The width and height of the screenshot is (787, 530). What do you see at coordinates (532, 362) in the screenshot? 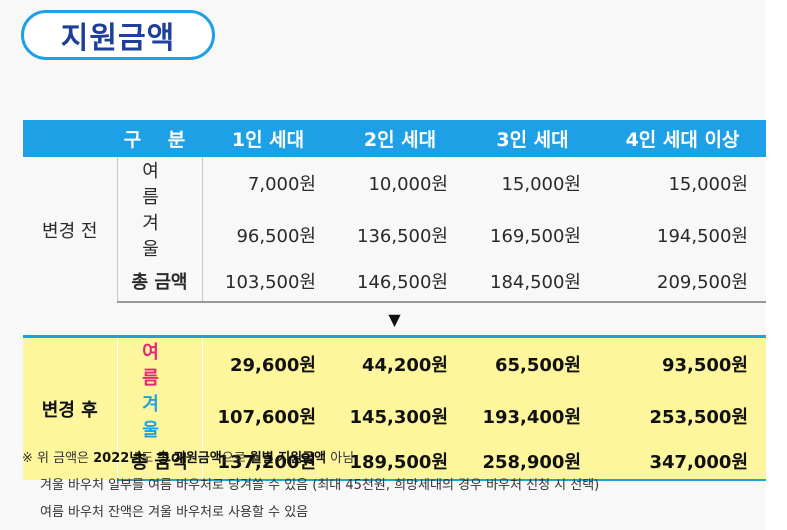
I see `table-cell: 65,500원` at bounding box center [532, 362].